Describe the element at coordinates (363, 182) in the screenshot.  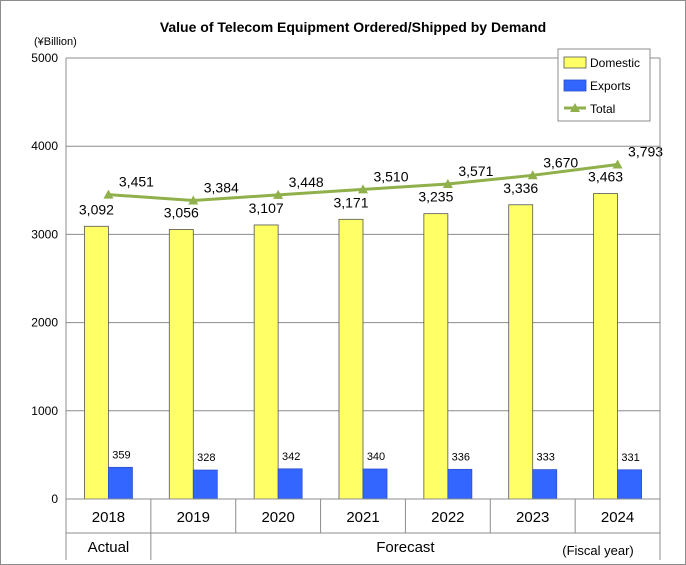
I see `total-line` at that location.